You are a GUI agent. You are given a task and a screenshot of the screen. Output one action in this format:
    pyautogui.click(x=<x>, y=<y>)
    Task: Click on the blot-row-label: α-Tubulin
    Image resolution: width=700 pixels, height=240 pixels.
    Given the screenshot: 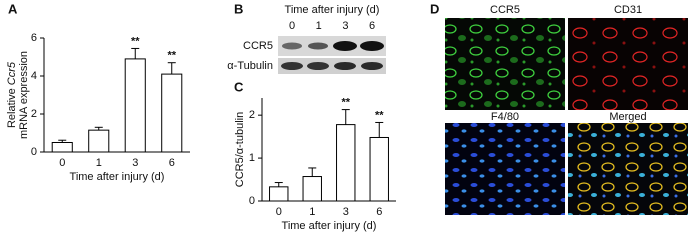 What is the action you would take?
    pyautogui.click(x=250, y=66)
    